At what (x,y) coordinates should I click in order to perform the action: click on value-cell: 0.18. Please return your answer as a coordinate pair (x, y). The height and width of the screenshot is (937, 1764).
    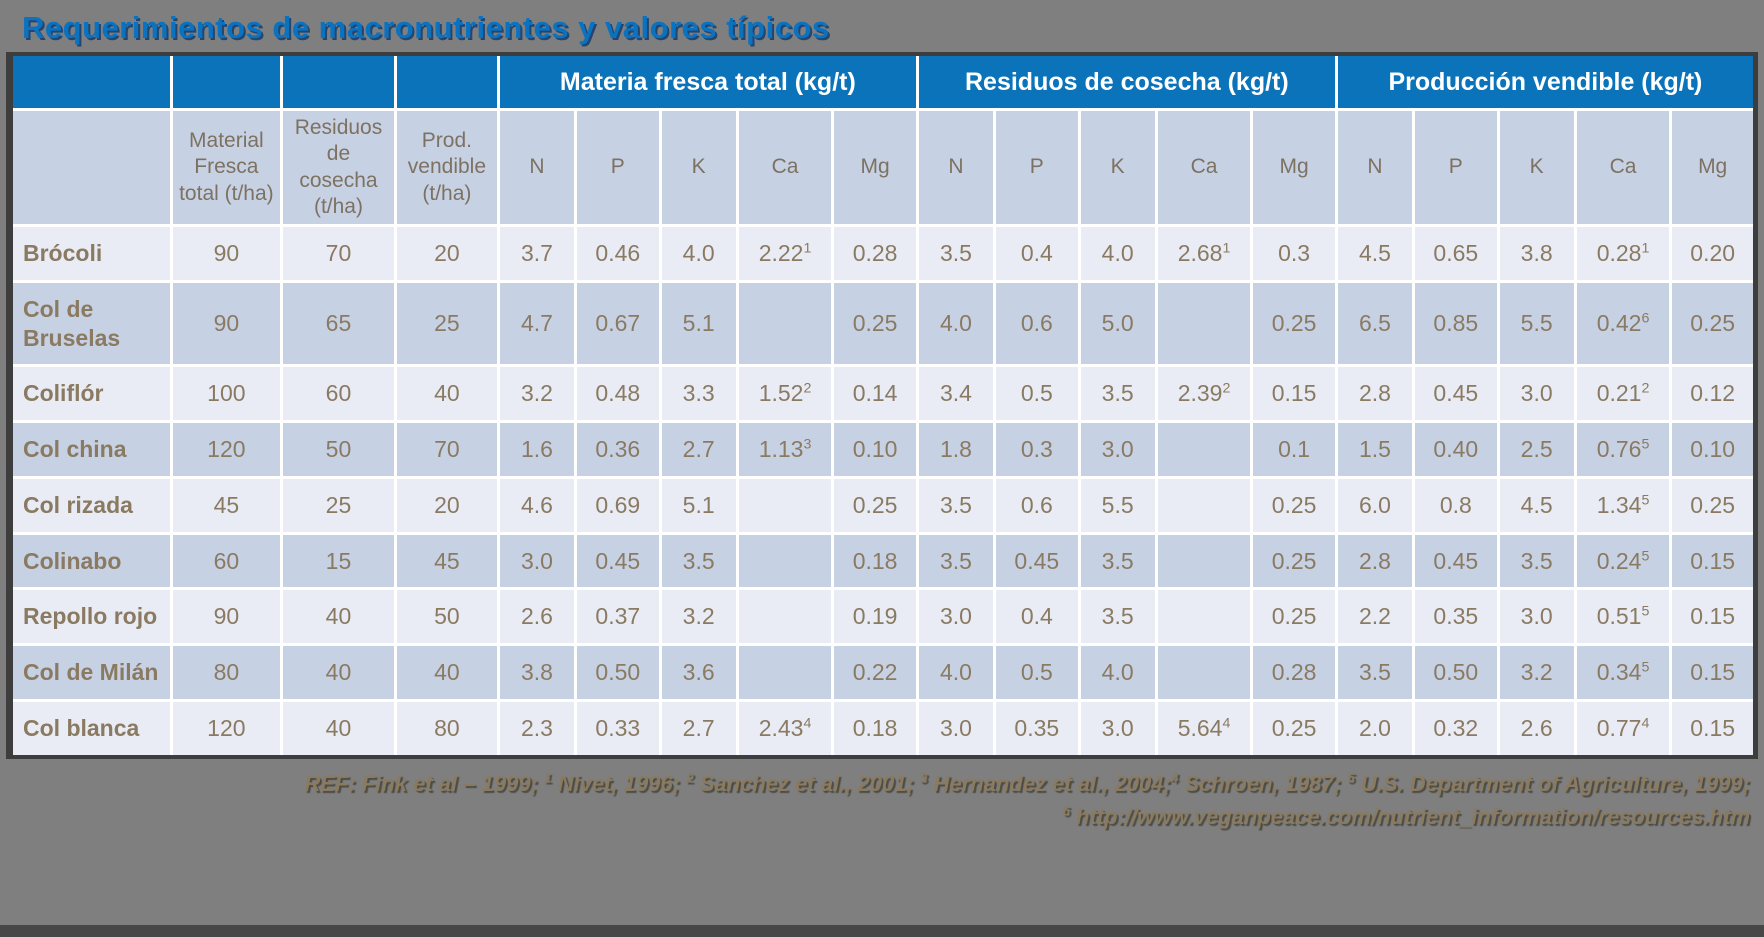
    Looking at the image, I should click on (875, 561).